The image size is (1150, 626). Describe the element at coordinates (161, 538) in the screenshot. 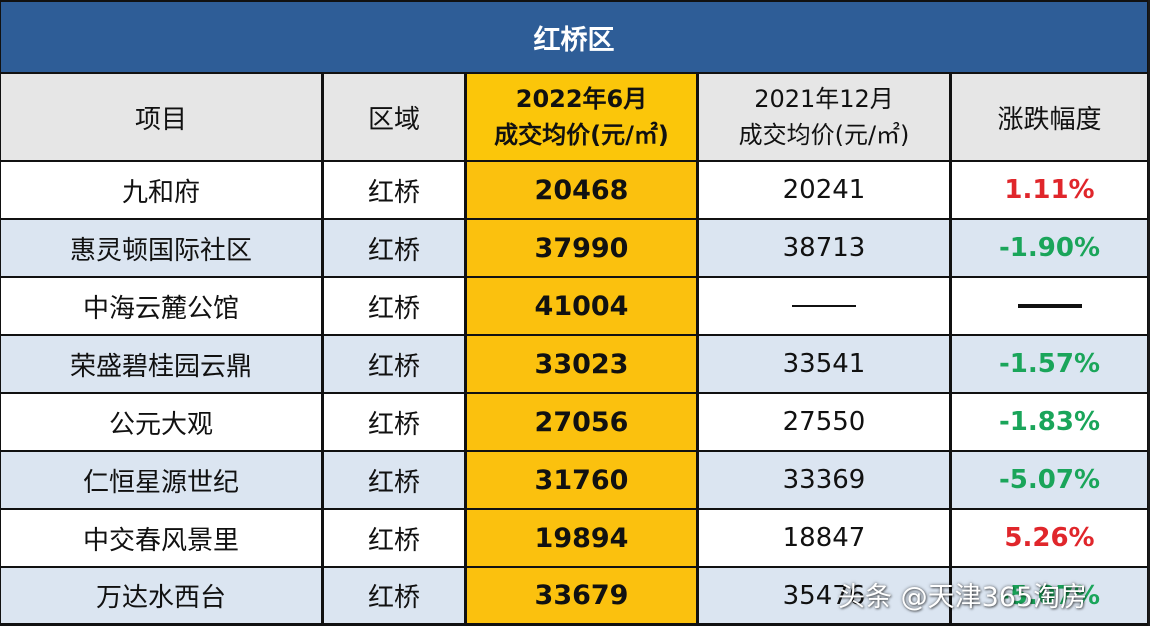

I see `cell-project: 中交春风景里` at that location.